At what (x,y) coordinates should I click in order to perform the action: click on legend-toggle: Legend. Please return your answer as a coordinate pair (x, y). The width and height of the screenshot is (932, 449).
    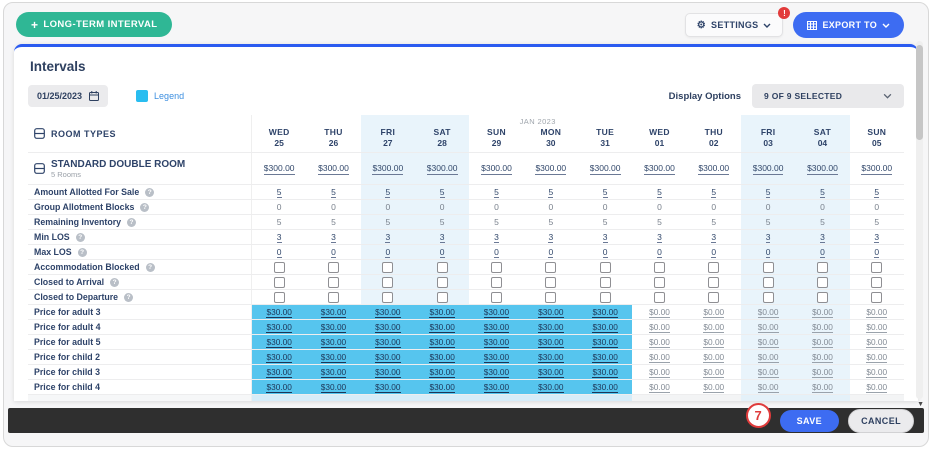
    Looking at the image, I should click on (160, 96).